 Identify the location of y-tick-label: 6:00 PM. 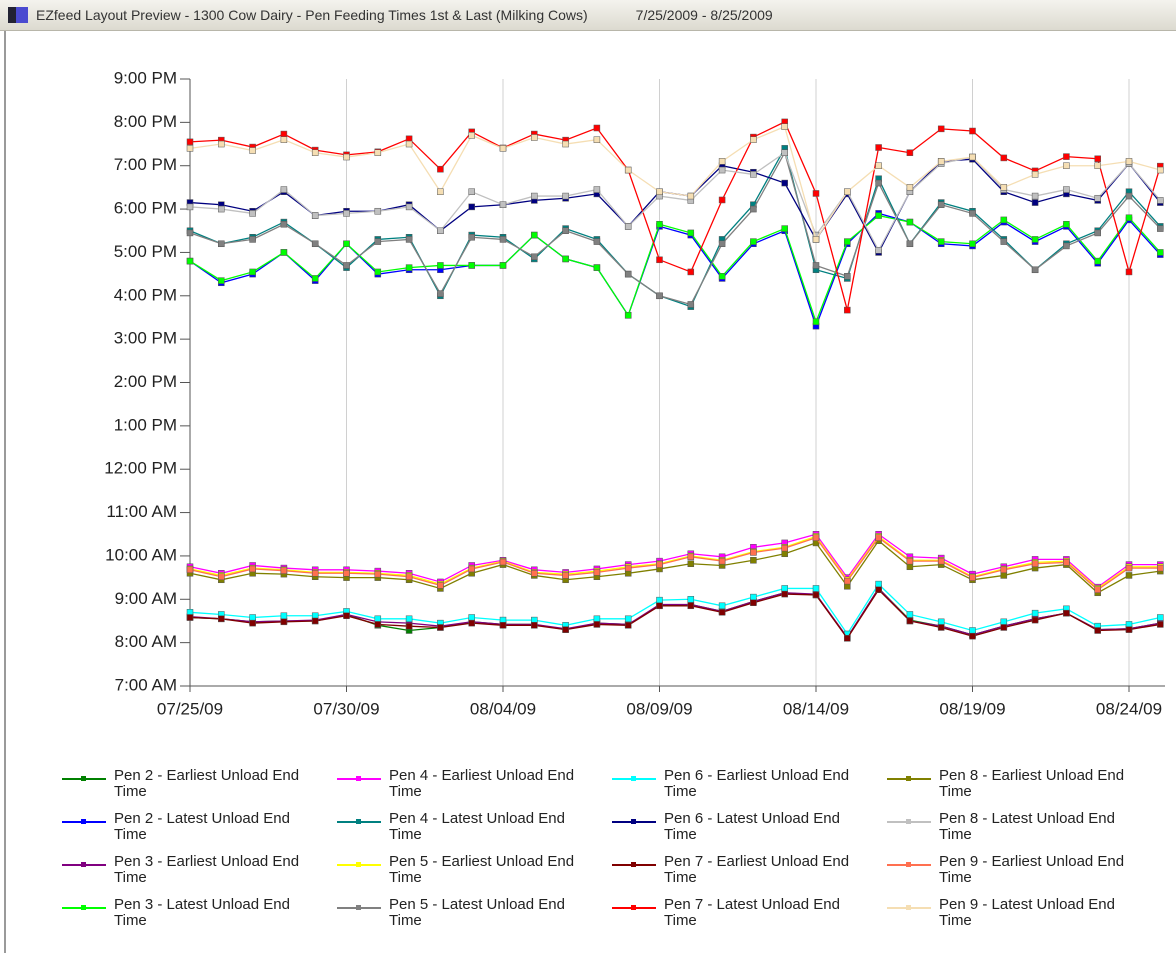
(145, 208).